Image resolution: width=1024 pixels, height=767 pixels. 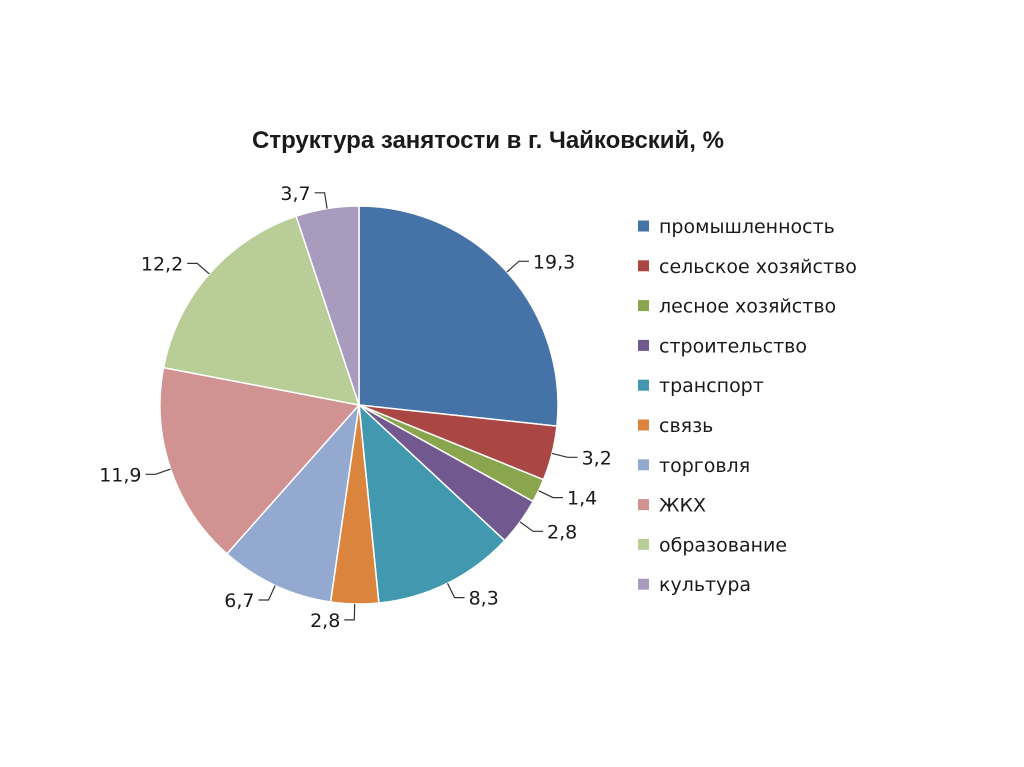 What do you see at coordinates (597, 458) in the screenshot?
I see `data-label-1: 3,2` at bounding box center [597, 458].